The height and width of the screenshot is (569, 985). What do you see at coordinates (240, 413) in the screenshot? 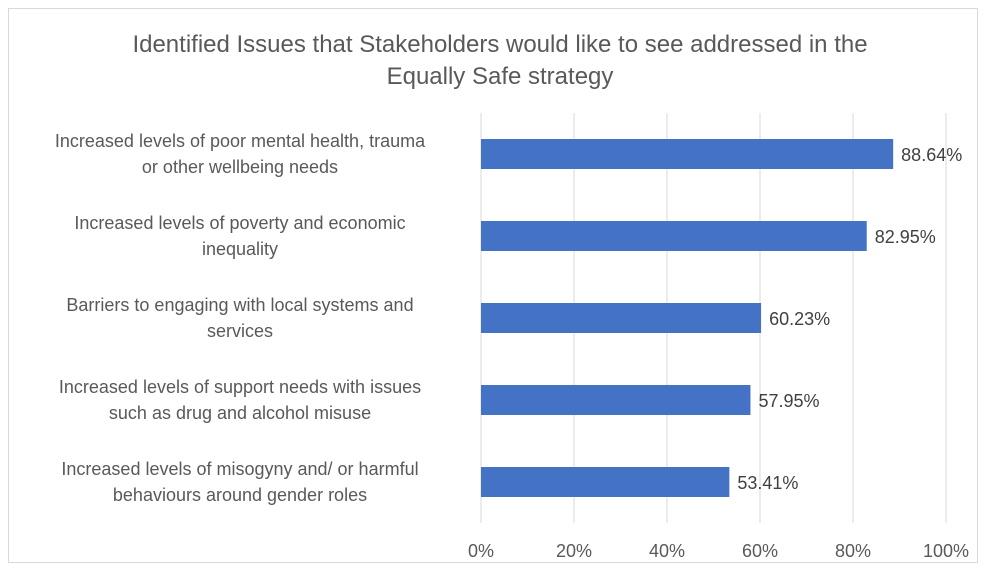
I see `category-label-3-line-1: such as drug and alcohol misuse` at bounding box center [240, 413].